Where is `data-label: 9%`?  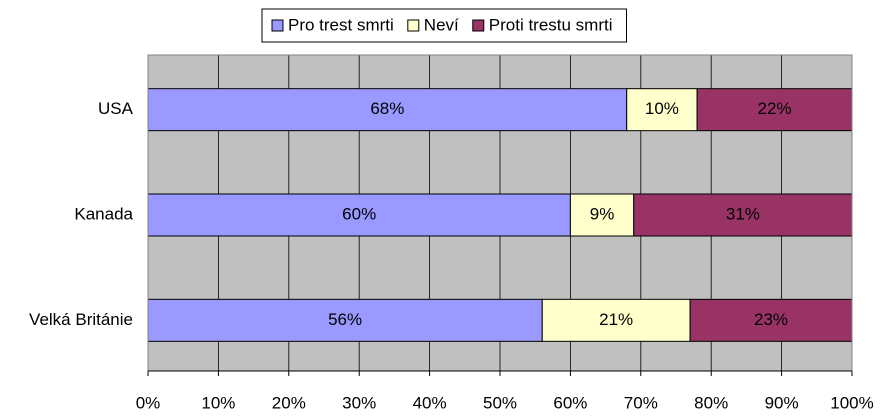
data-label: 9% is located at coordinates (602, 213).